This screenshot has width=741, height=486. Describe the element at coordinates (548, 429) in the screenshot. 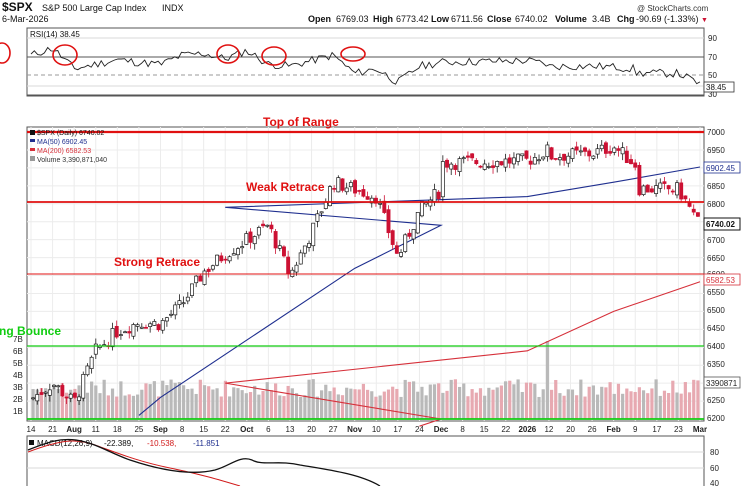

I see `x-tick-label: 12` at that location.